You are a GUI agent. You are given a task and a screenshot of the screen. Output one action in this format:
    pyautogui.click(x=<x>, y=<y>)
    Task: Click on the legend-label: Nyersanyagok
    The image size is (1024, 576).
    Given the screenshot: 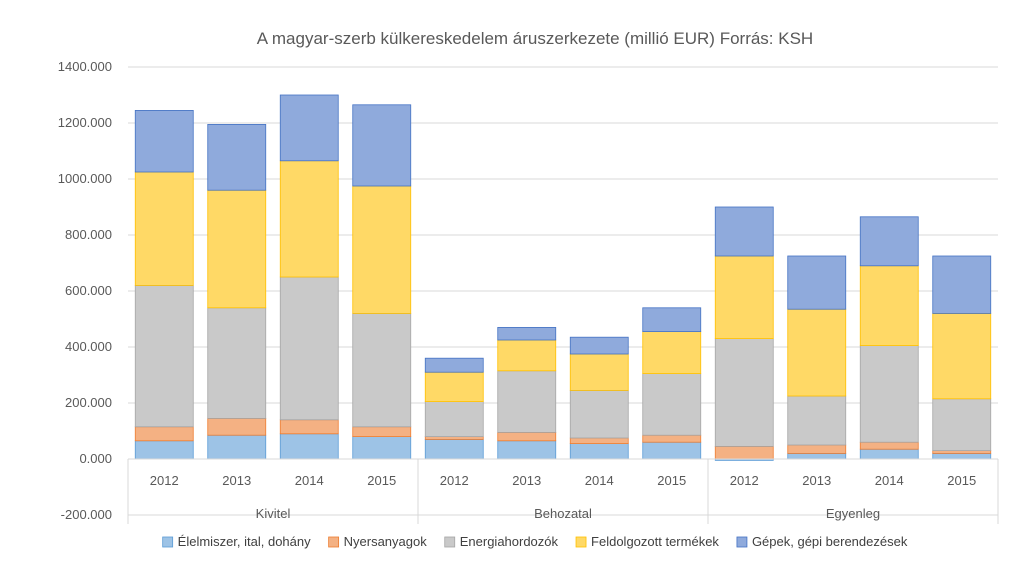 What is the action you would take?
    pyautogui.click(x=386, y=541)
    